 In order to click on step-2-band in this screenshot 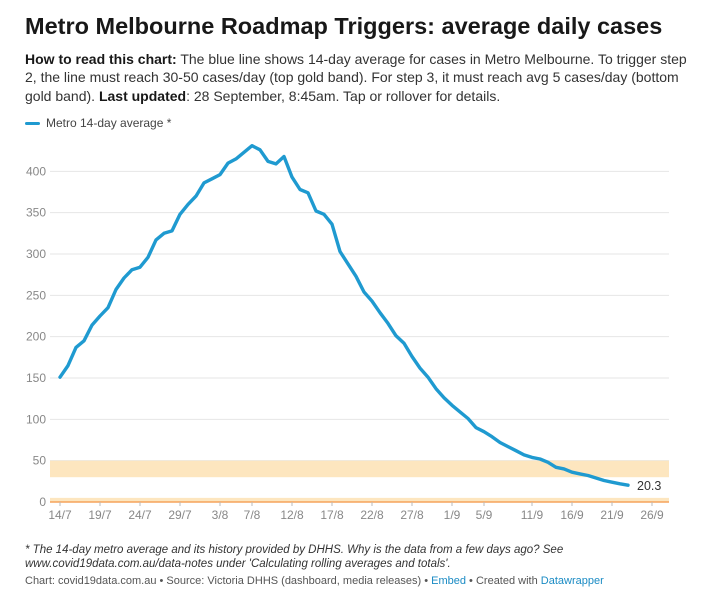, I will do `click(359, 469)`.